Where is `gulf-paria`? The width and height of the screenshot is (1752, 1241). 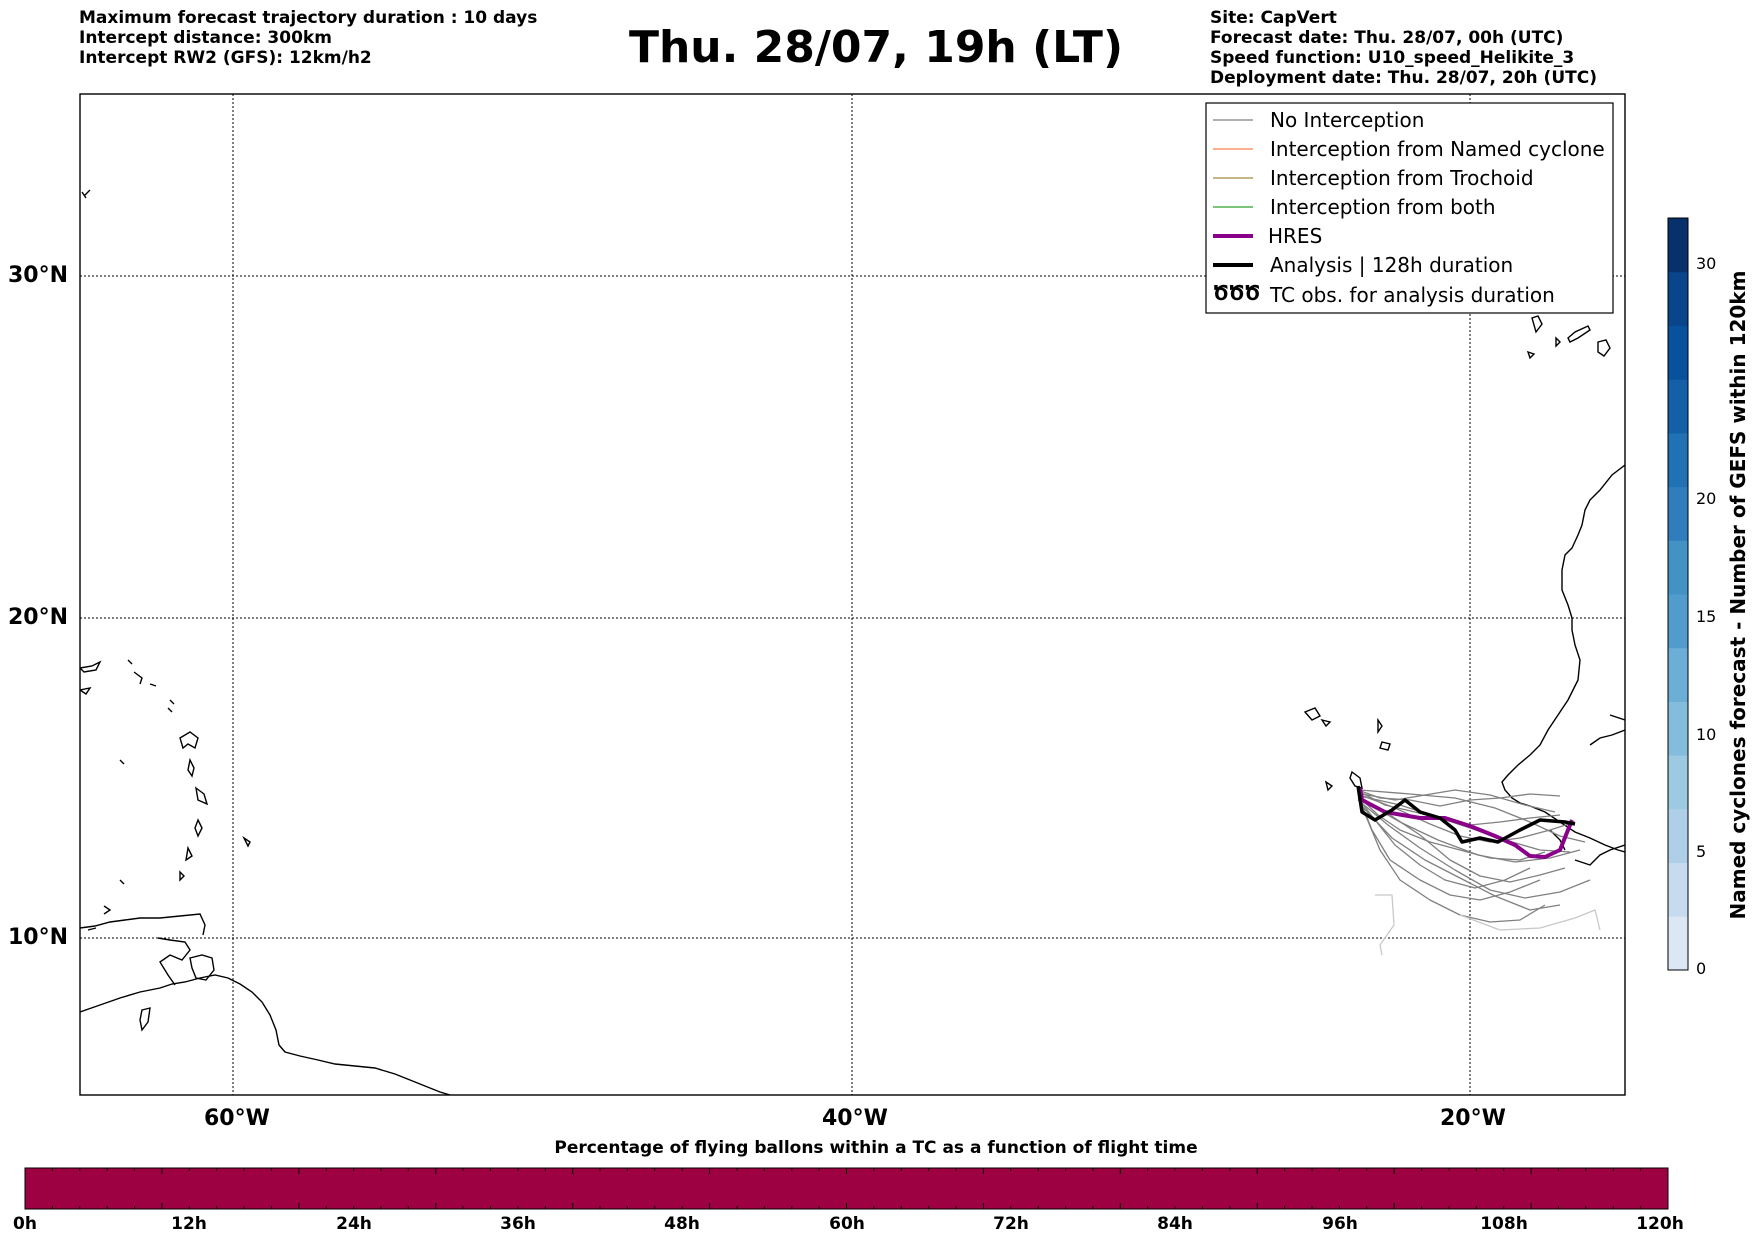
gulf-paria is located at coordinates (174, 961).